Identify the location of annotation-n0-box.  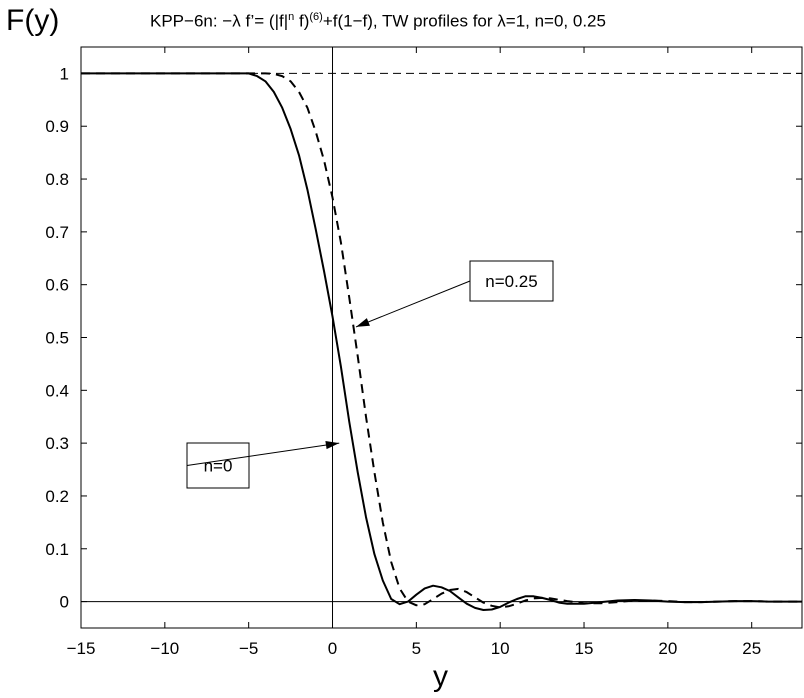
(218, 465).